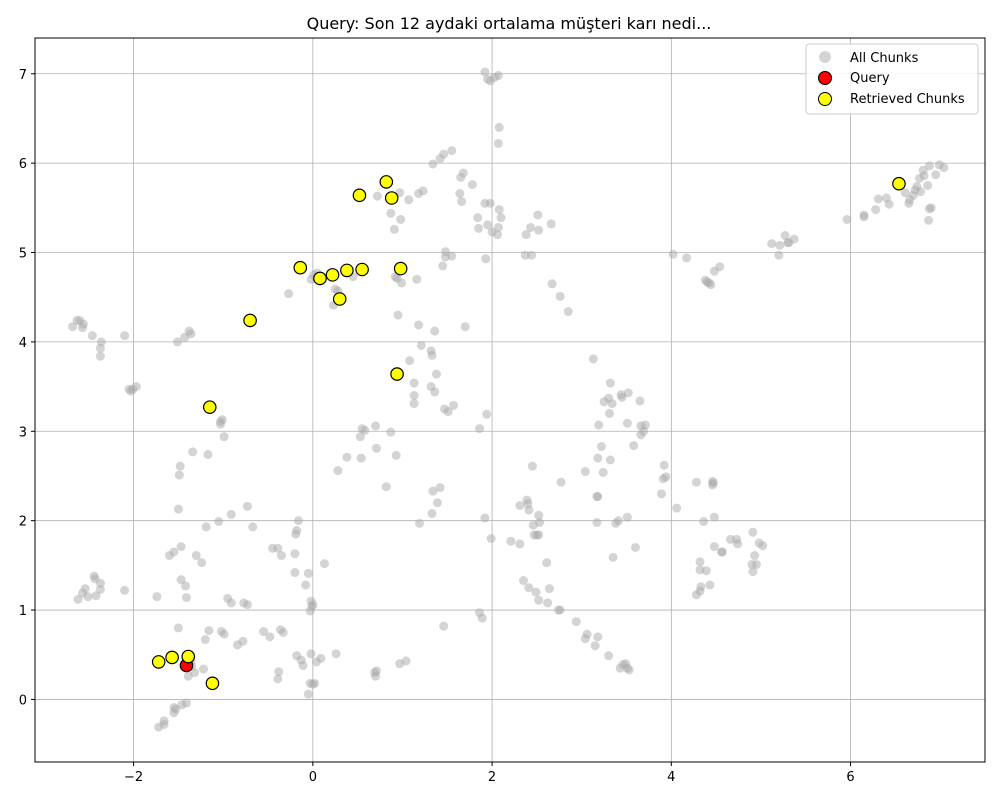 The width and height of the screenshot is (1000, 800). I want to click on legend-marker-query, so click(825, 78).